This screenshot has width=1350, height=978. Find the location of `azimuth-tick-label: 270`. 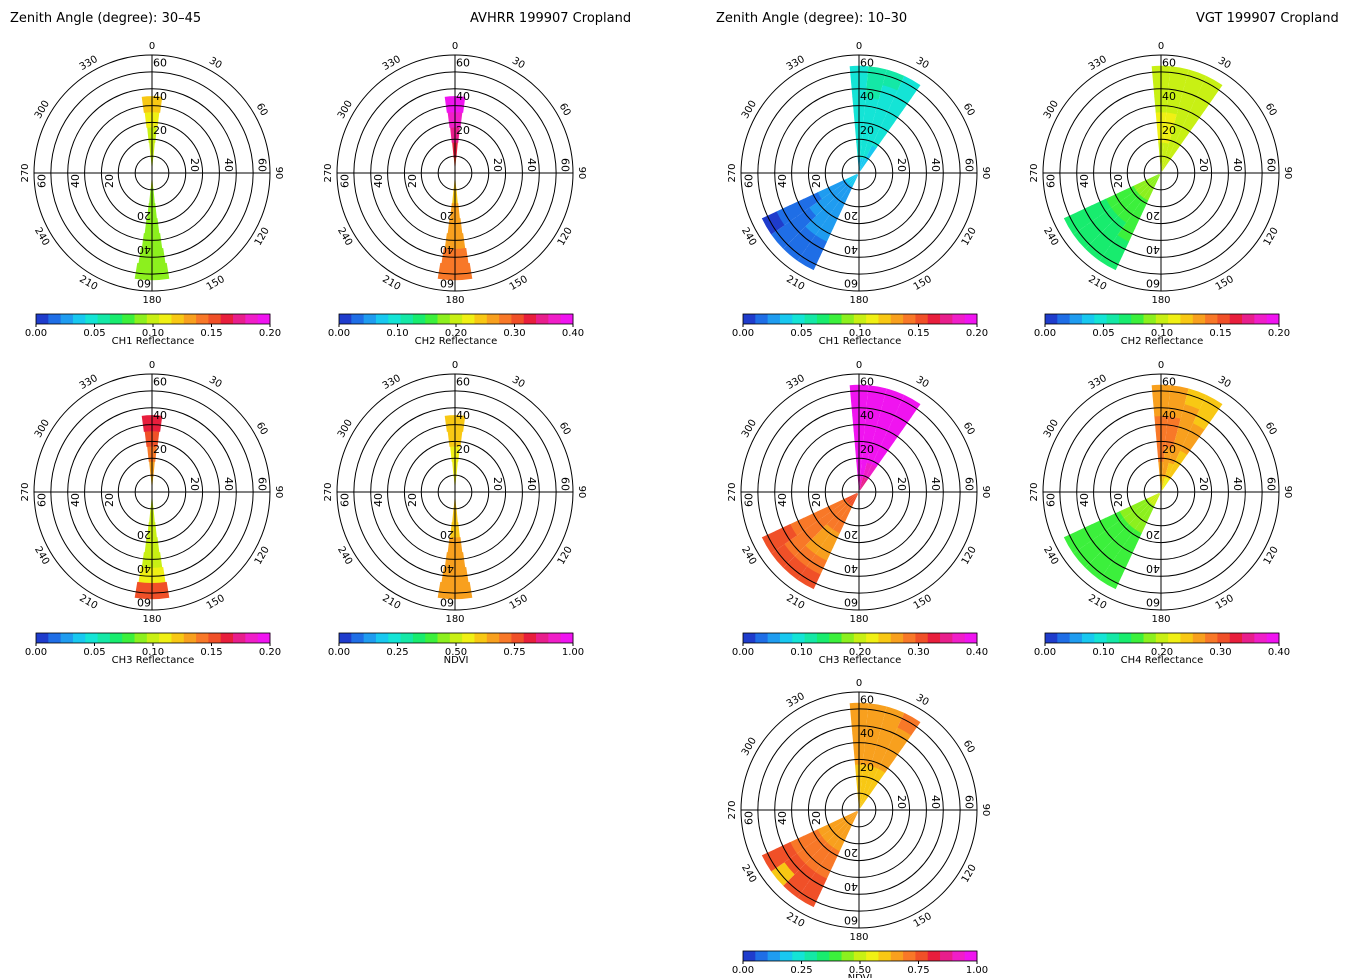

azimuth-tick-label: 270 is located at coordinates (25, 491).